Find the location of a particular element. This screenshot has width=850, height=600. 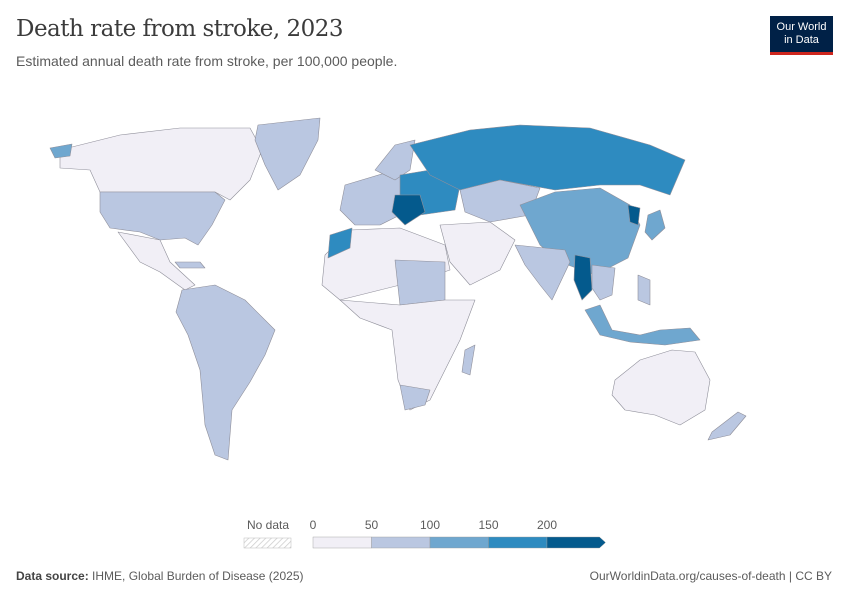

legend-tick-label: 200 is located at coordinates (547, 525).